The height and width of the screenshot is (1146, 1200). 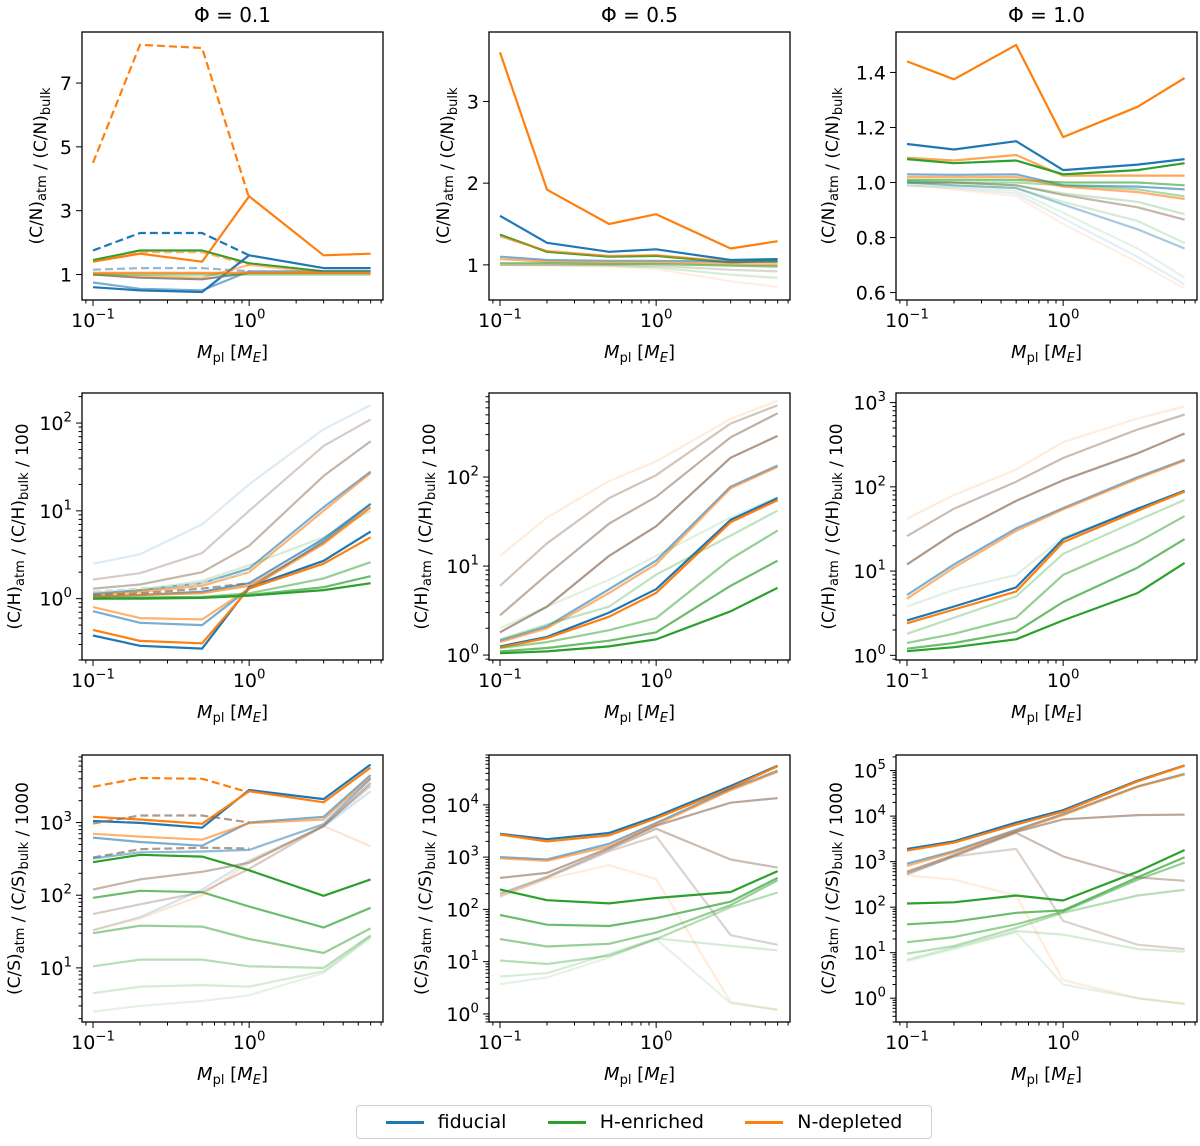 What do you see at coordinates (869, 770) in the screenshot?
I see `y-tick-label: 10⁵` at bounding box center [869, 770].